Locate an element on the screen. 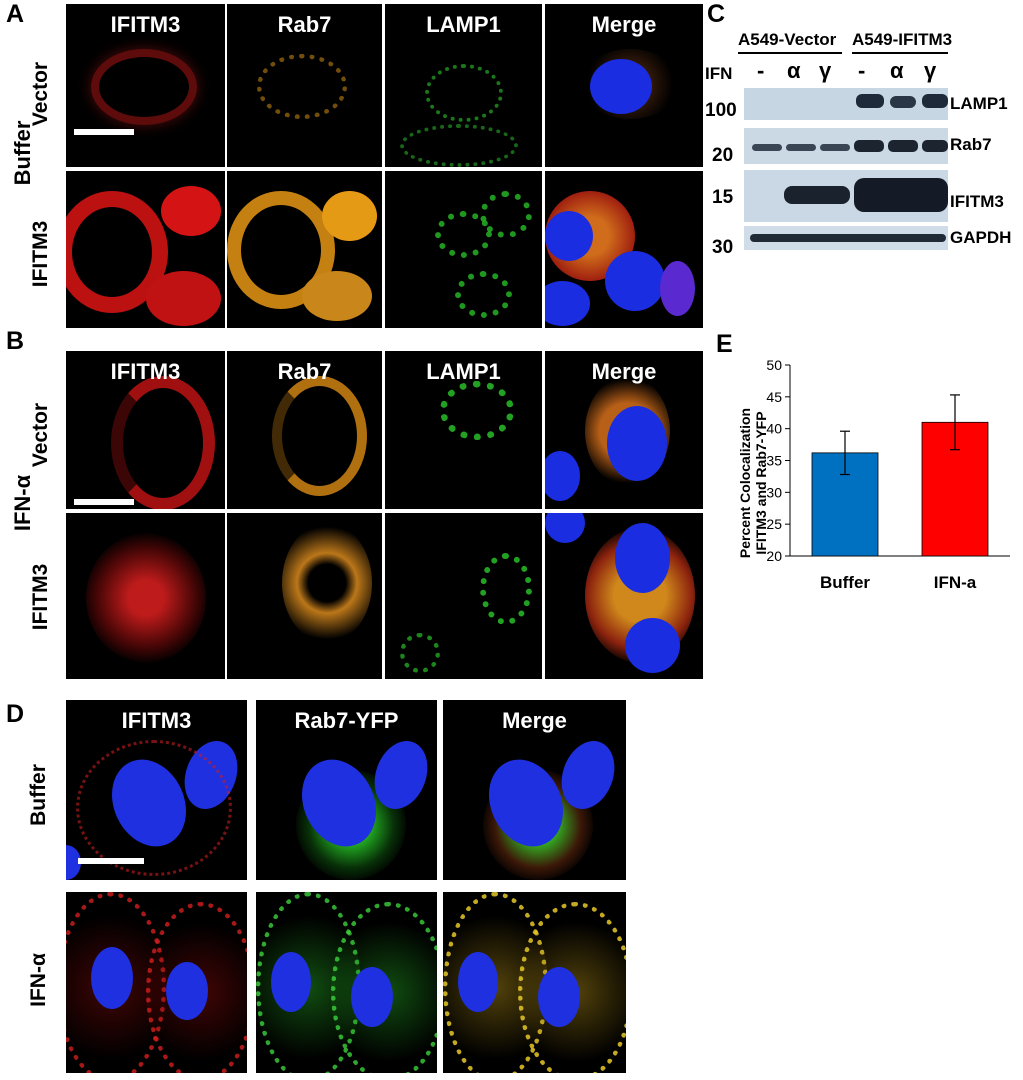  y-axis-label-line1: Percent Colocalization is located at coordinates (745, 483).